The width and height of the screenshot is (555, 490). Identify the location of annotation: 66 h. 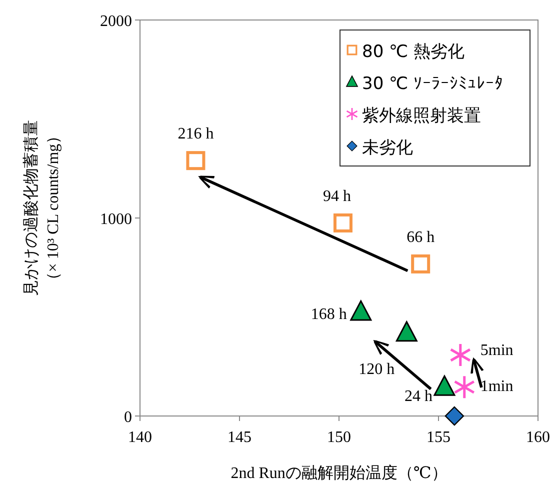
(420, 237).